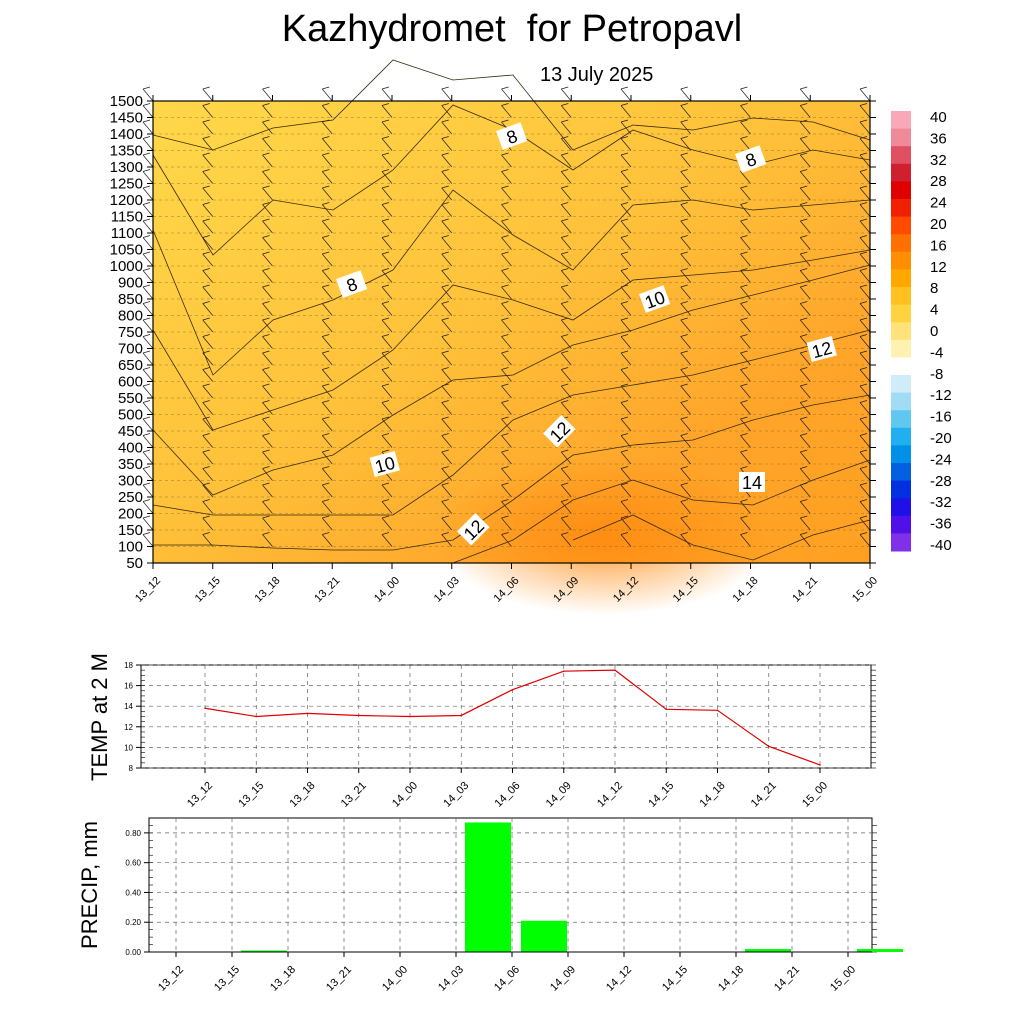 The width and height of the screenshot is (1024, 1024). I want to click on temp-x-tick-label: 13_21, so click(354, 795).